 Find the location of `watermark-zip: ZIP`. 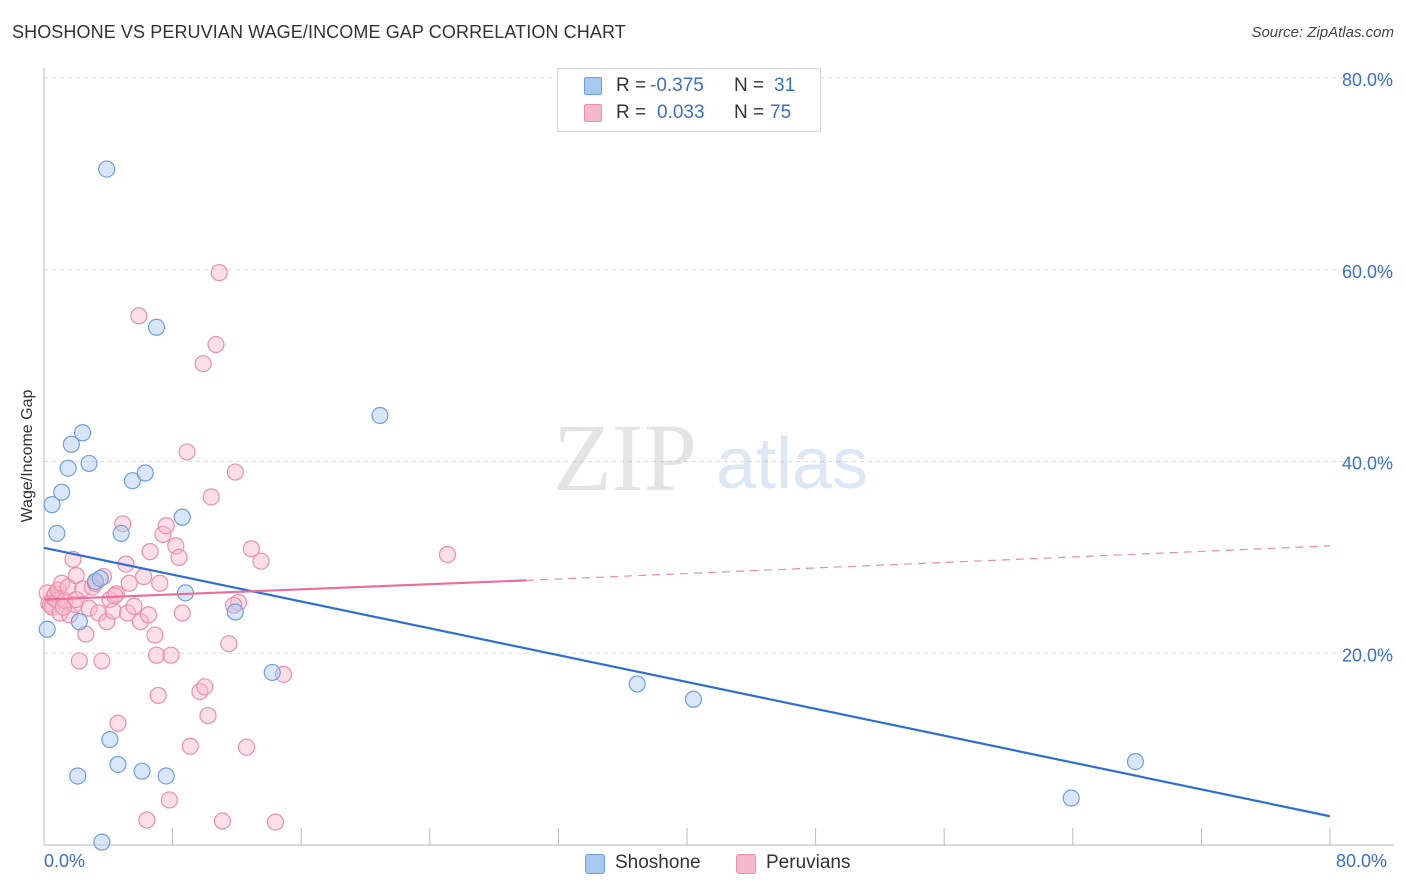

watermark-zip: ZIP is located at coordinates (625, 457).